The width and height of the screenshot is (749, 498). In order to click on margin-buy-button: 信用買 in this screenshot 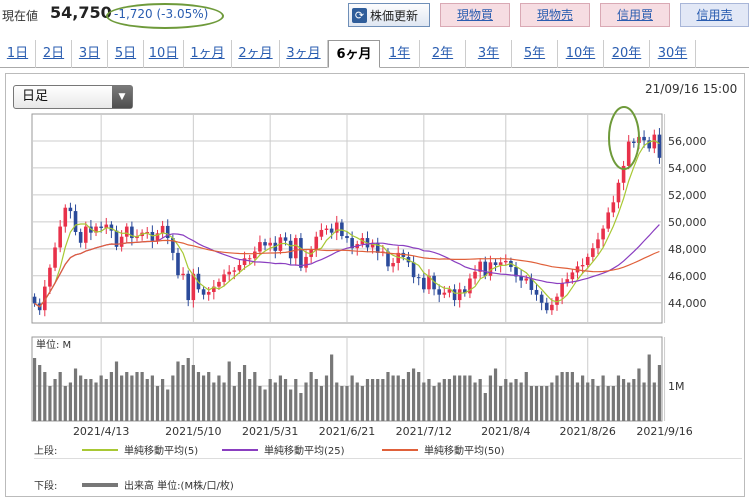, I will do `click(635, 15)`.